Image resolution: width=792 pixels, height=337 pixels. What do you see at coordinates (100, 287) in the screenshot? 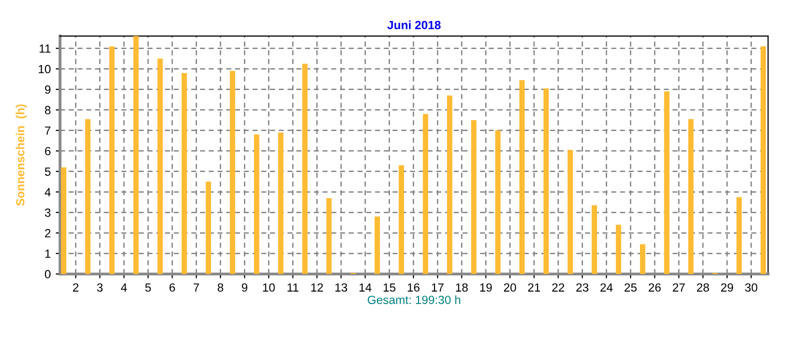
I see `x-tick-label: 3` at bounding box center [100, 287].